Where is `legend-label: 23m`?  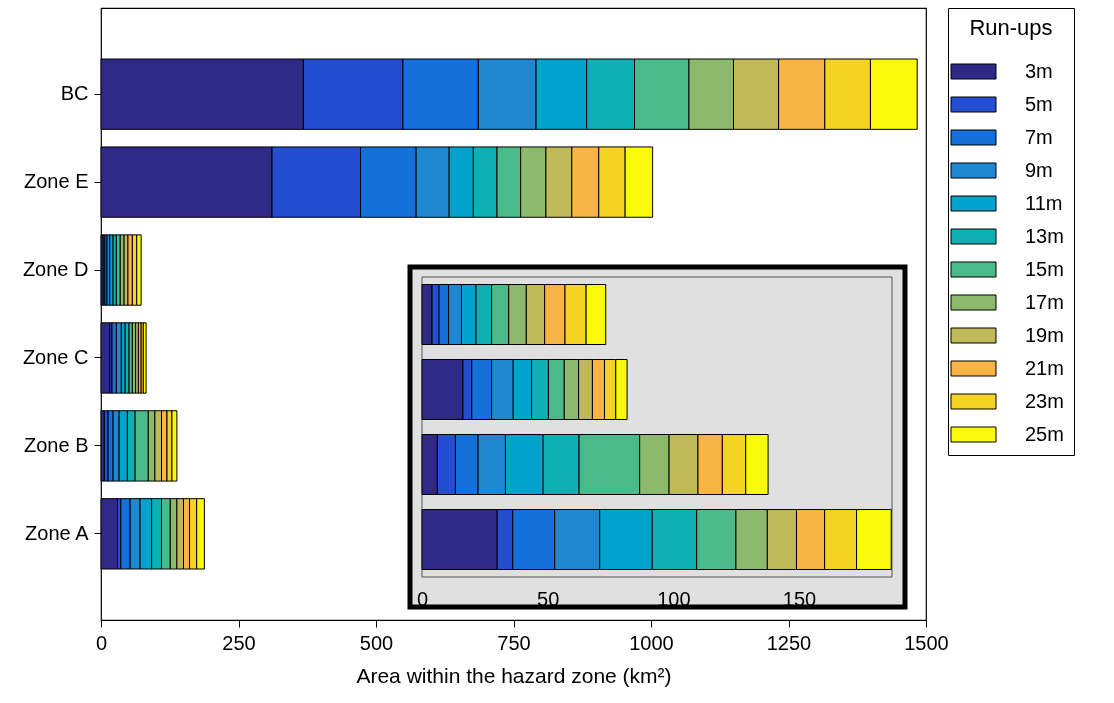 legend-label: 23m is located at coordinates (1044, 400).